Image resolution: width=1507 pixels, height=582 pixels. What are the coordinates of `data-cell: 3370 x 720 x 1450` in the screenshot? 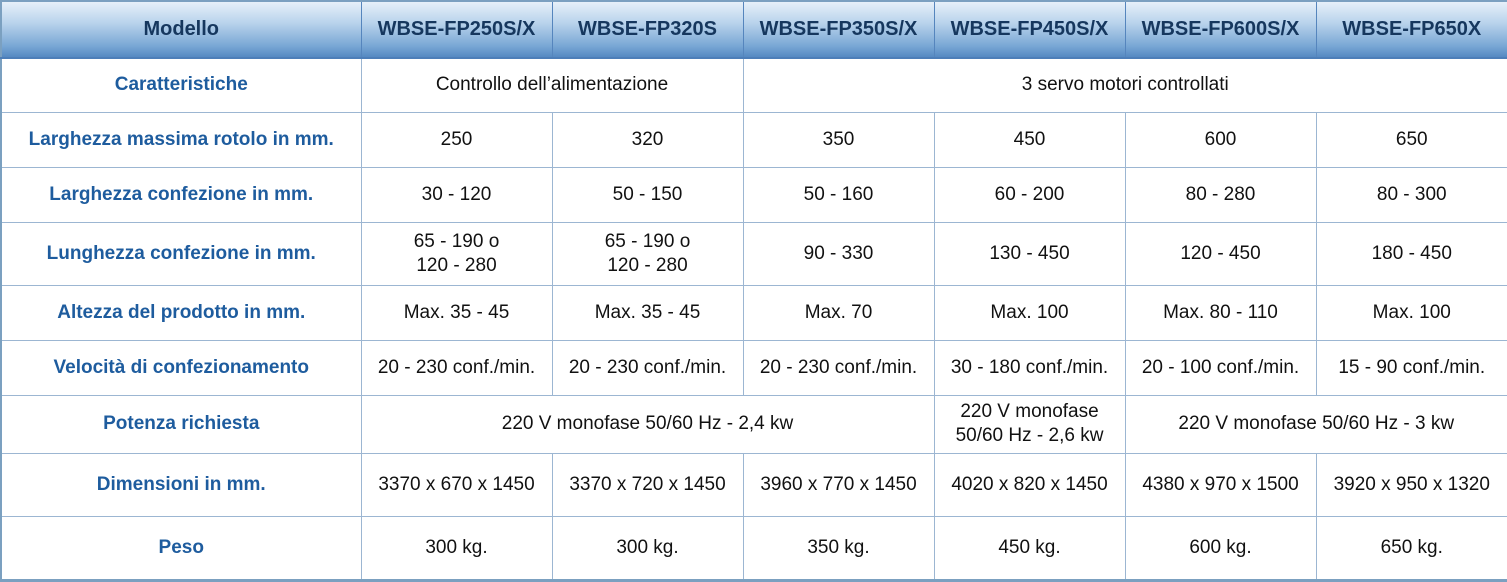 It's located at (647, 484).